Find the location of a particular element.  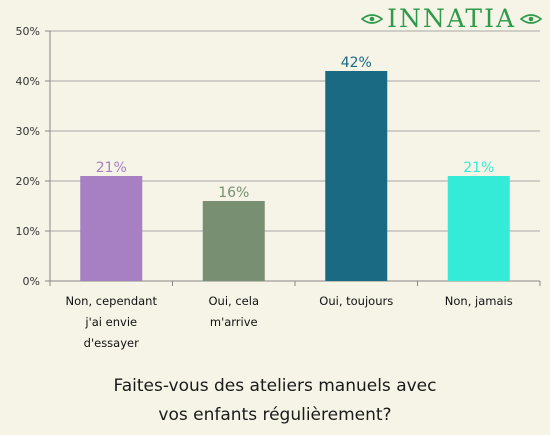

y-tick-label: 30% is located at coordinates (28, 131).